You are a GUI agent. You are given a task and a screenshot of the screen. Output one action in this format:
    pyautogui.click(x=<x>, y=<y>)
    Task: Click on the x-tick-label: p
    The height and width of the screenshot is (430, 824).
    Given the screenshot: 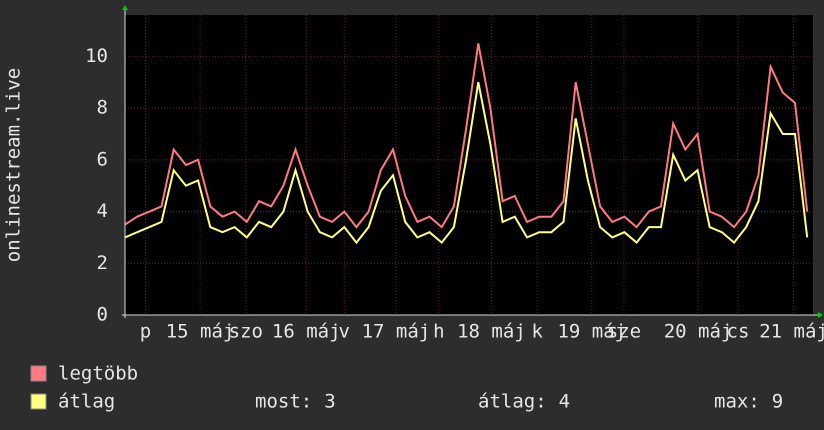 What is the action you would take?
    pyautogui.click(x=145, y=332)
    